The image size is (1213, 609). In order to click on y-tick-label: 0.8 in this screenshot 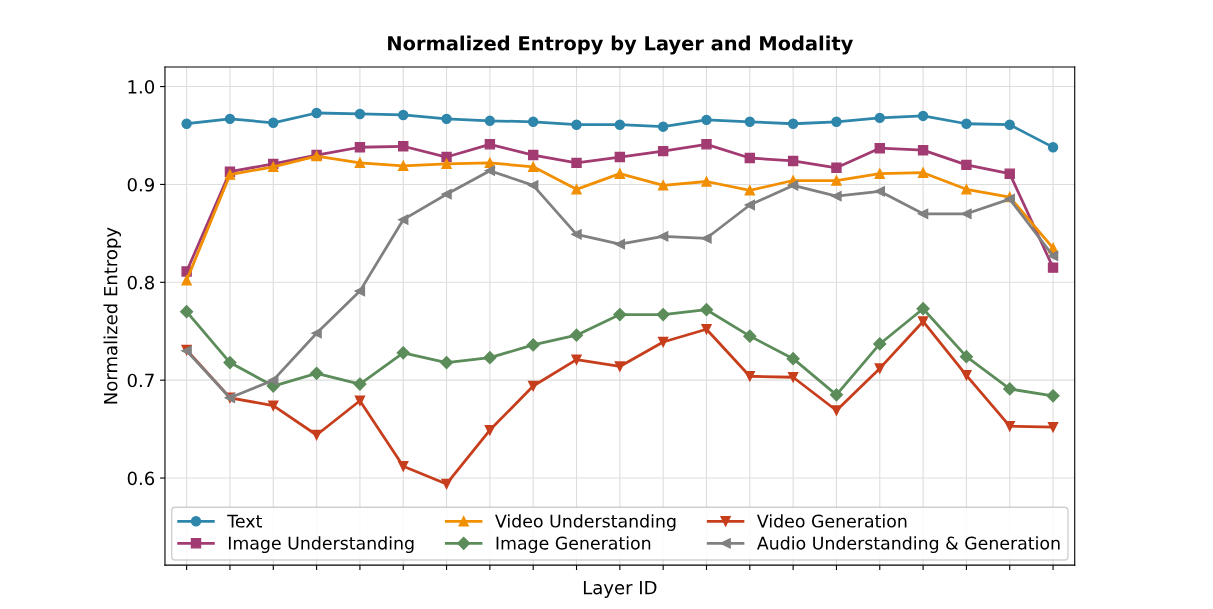, I will do `click(141, 282)`.